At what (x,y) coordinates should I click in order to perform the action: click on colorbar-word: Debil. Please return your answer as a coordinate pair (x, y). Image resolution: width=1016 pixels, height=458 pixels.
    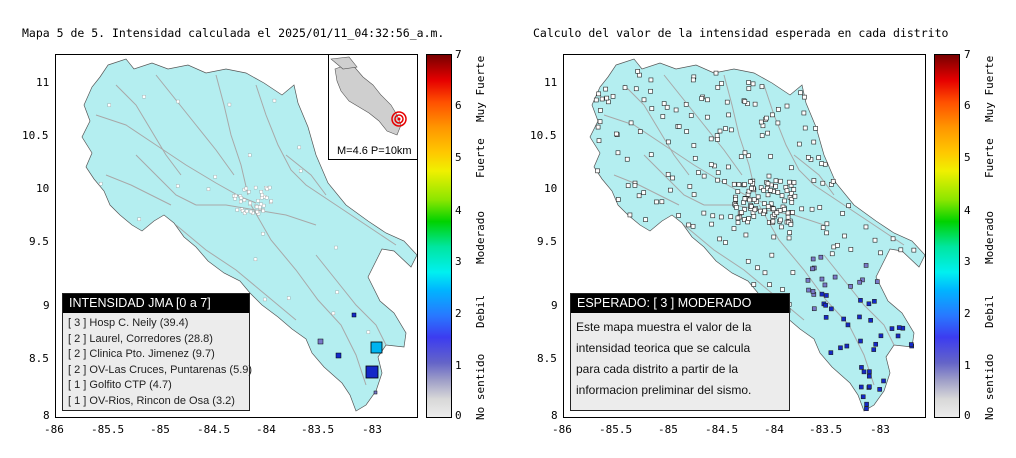
    Looking at the image, I should click on (989, 311).